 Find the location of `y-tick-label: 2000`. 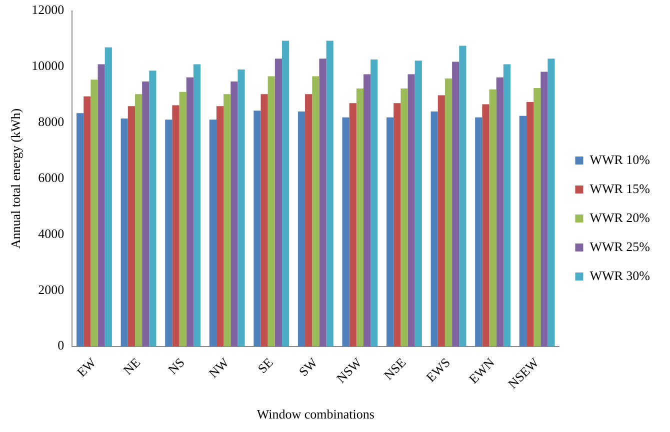

y-tick-label: 2000 is located at coordinates (51, 289).